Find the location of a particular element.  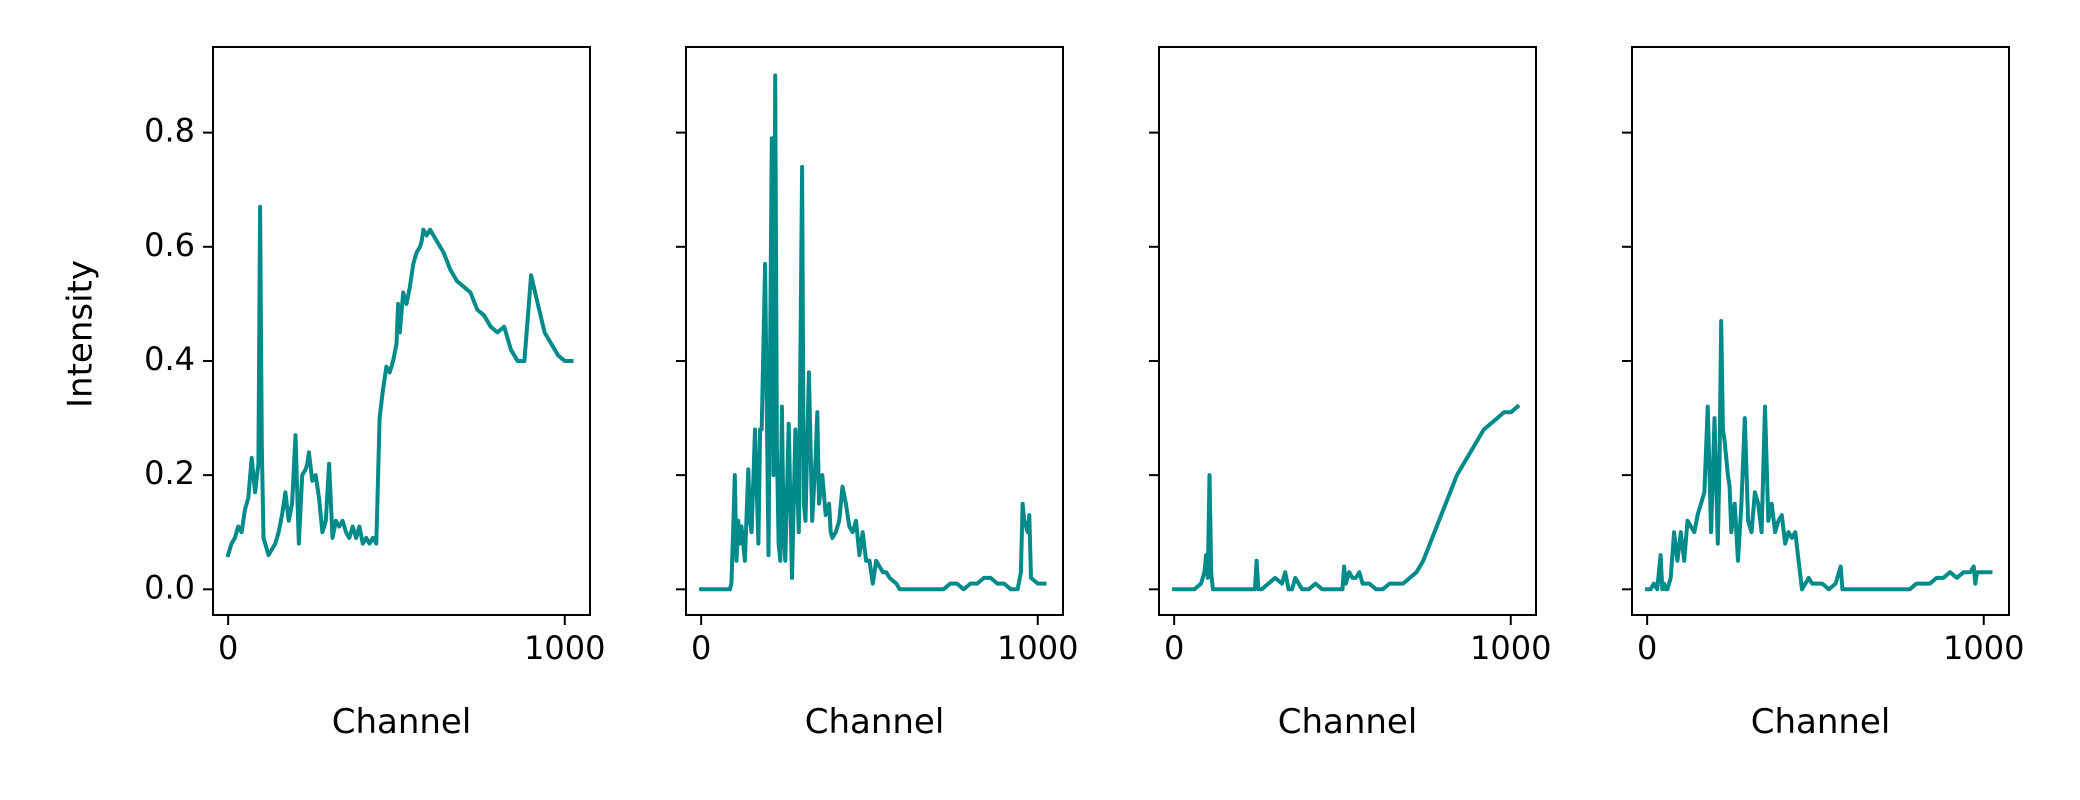

y-tick-label: 0.2 is located at coordinates (169, 473).